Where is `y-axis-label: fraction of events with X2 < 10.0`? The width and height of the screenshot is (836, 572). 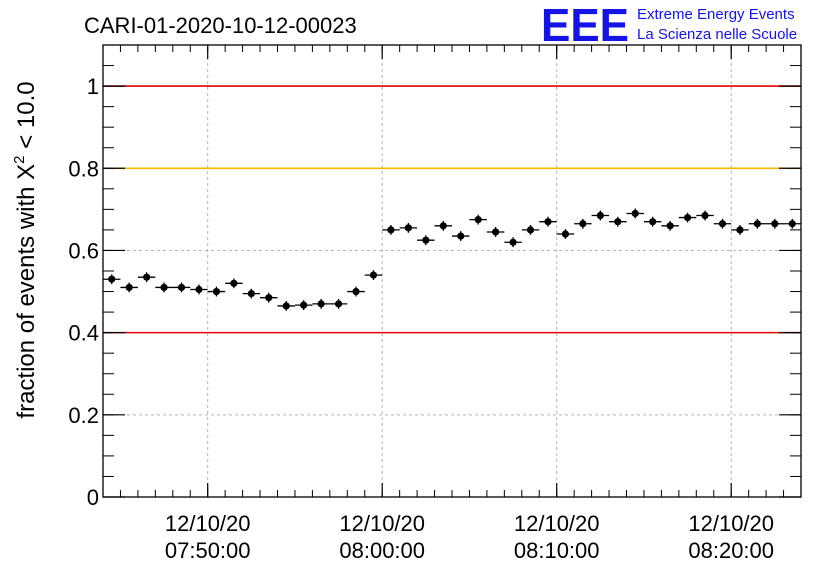
y-axis-label: fraction of events with X2 < 10.0 is located at coordinates (25, 249).